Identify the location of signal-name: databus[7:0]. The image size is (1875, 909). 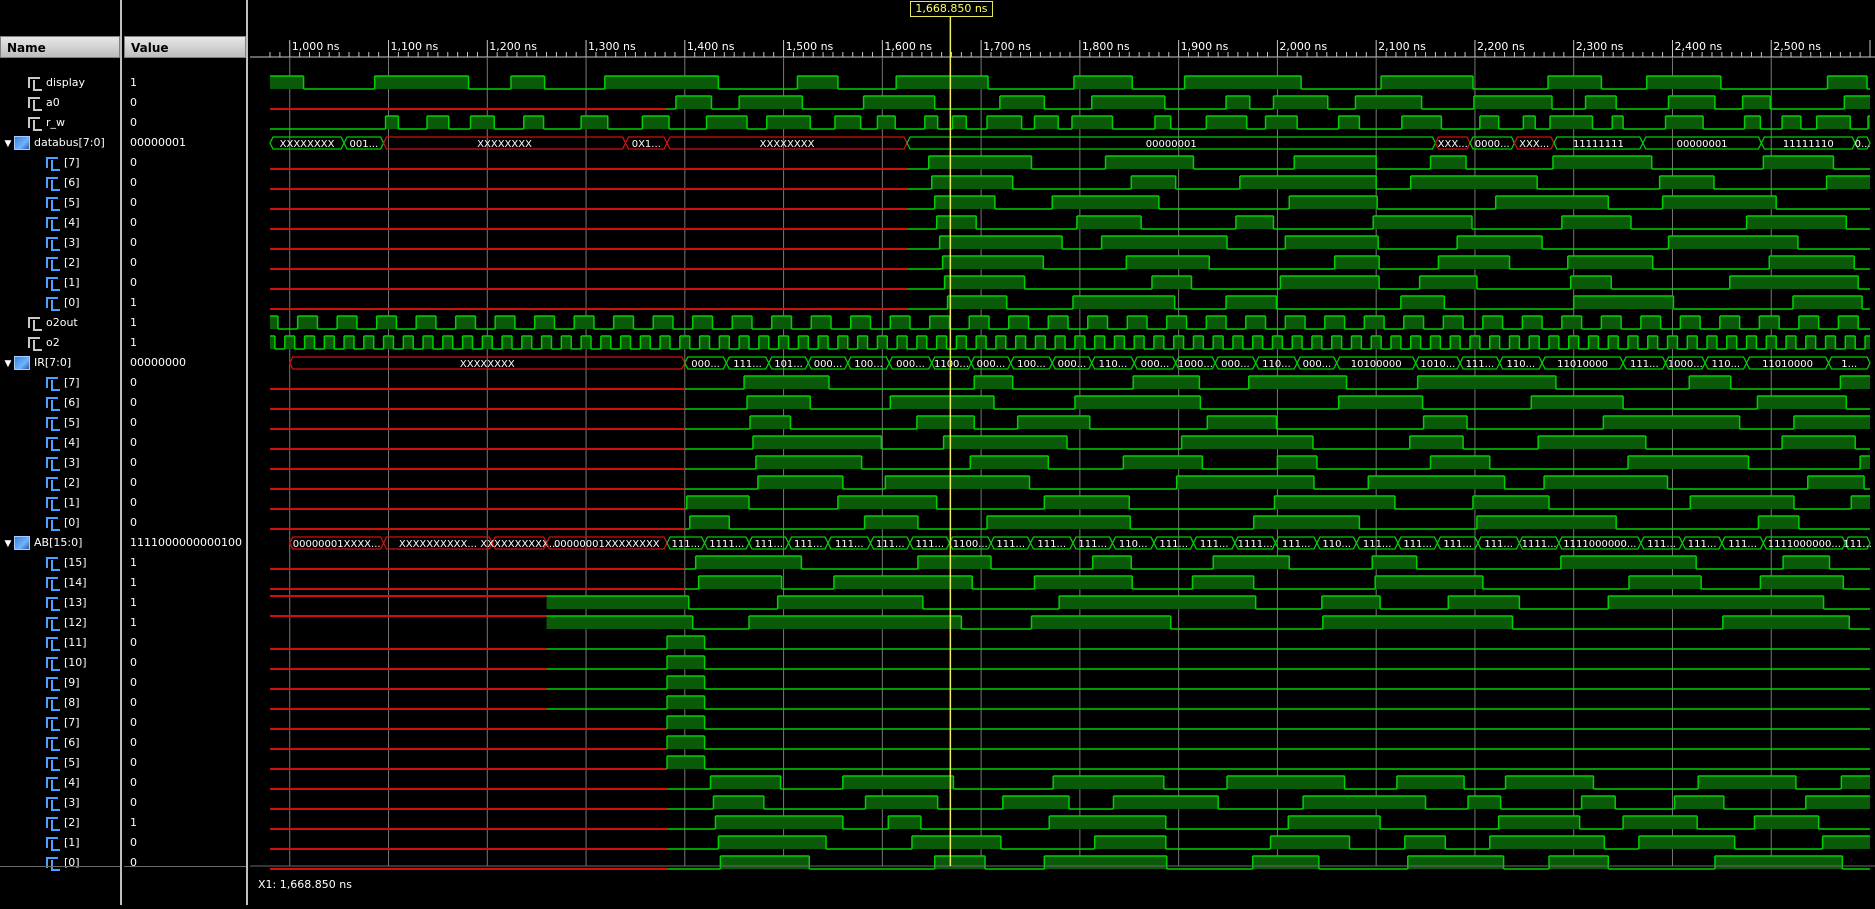
(69, 142).